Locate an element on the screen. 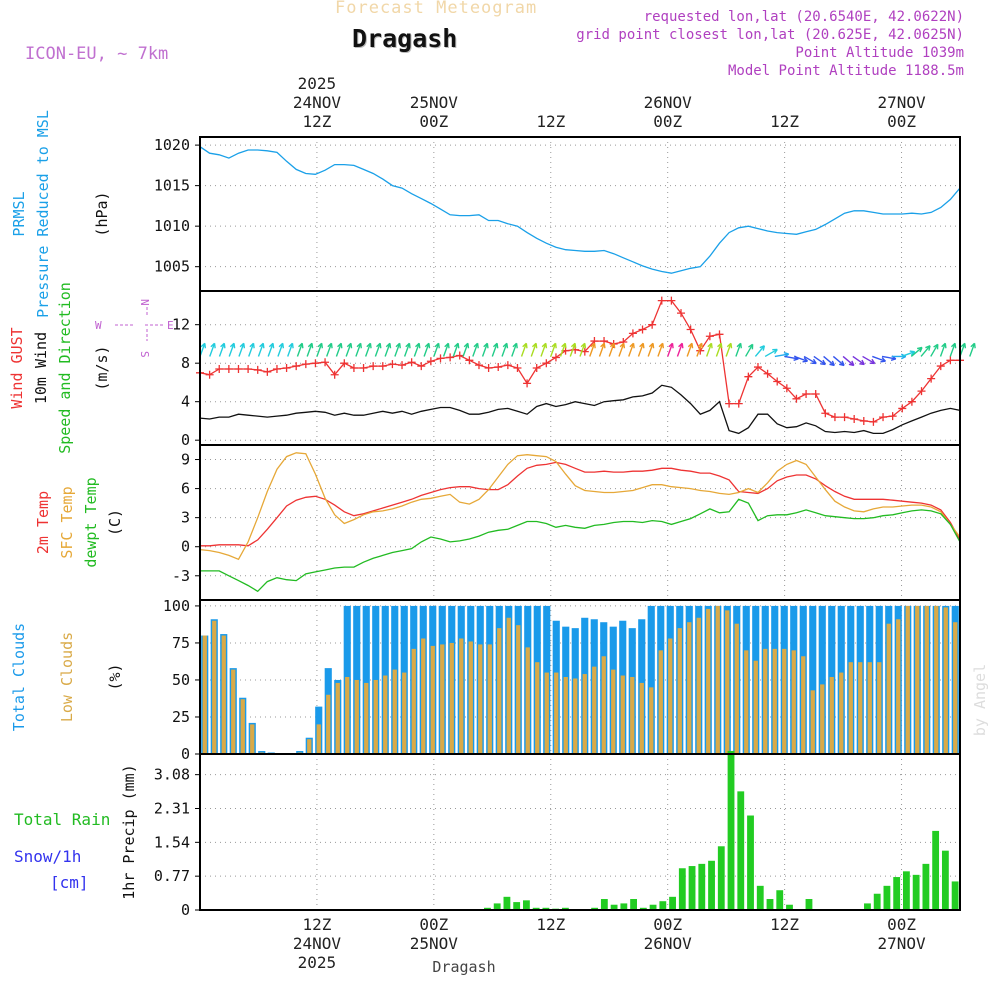  location-title: Dragash is located at coordinates (405, 38).